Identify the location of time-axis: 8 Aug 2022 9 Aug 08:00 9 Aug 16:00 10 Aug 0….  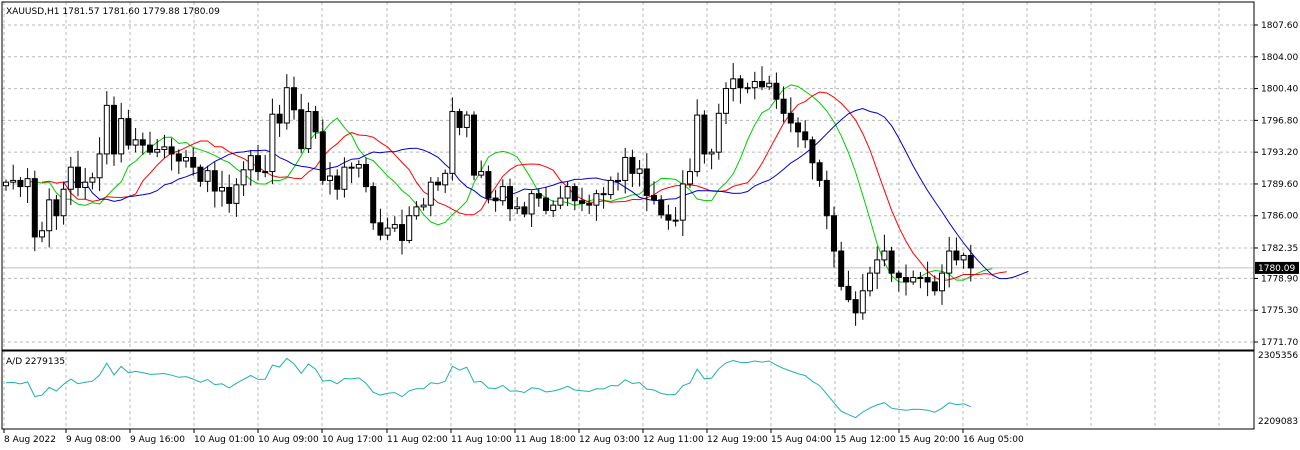
(513, 437).